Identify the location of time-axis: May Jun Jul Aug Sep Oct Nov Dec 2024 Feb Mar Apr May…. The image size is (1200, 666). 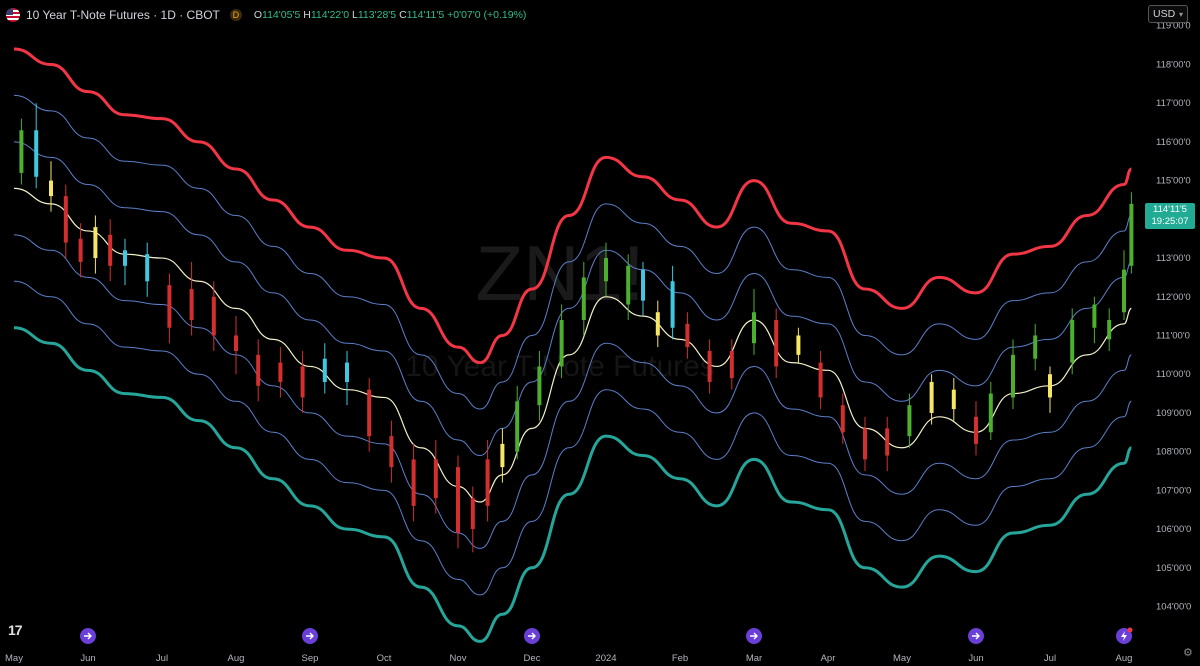
(568, 658).